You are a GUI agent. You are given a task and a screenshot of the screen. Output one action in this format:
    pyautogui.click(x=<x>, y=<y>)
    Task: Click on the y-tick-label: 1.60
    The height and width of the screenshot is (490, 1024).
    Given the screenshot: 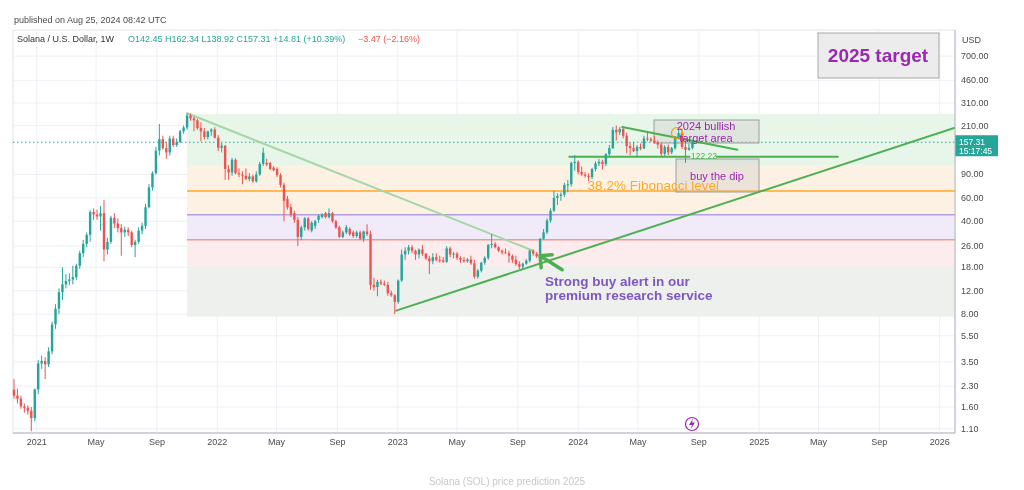 What is the action you would take?
    pyautogui.click(x=970, y=407)
    